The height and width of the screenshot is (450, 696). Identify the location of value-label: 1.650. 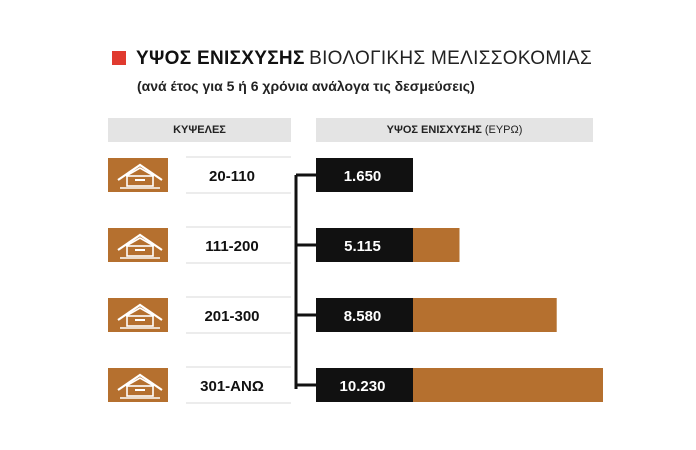
(363, 176).